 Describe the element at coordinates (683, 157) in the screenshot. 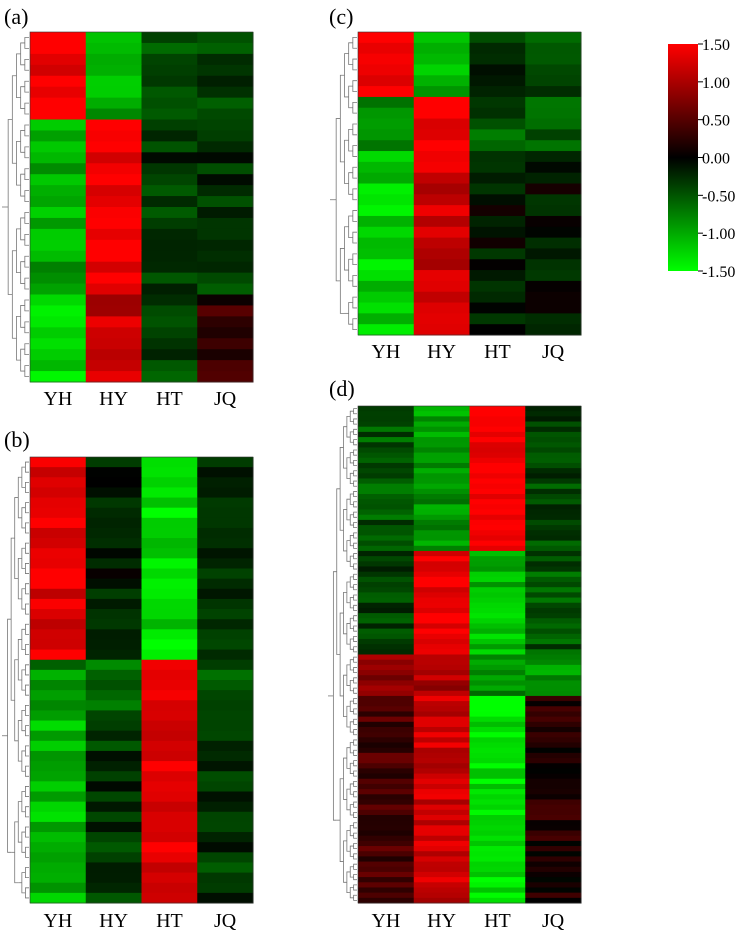

I see `color-scale-bar` at that location.